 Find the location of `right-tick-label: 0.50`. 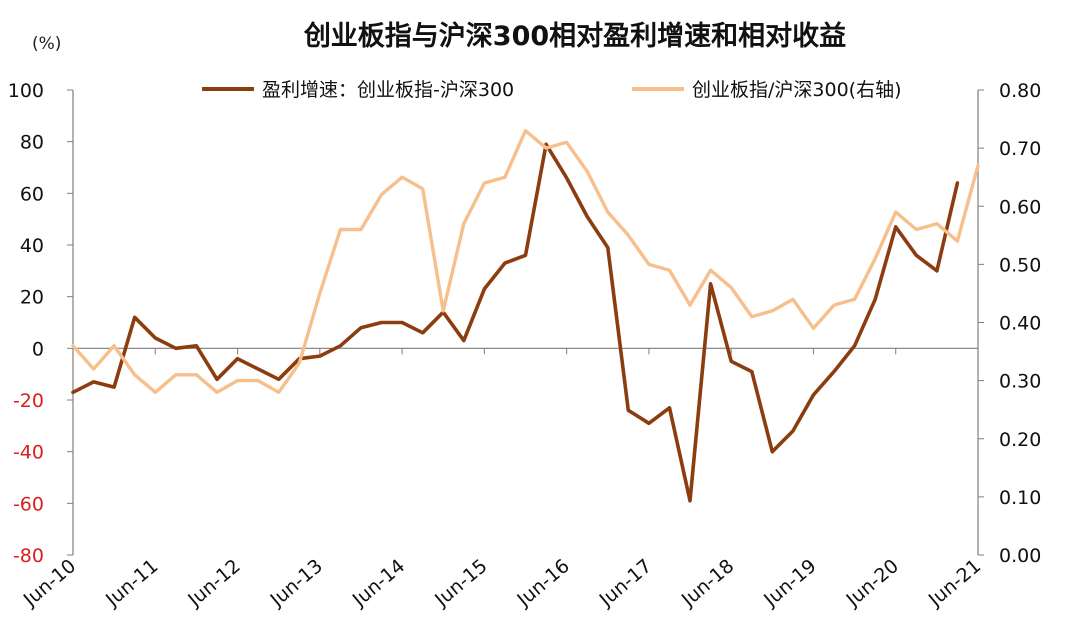

right-tick-label: 0.50 is located at coordinates (1020, 265).